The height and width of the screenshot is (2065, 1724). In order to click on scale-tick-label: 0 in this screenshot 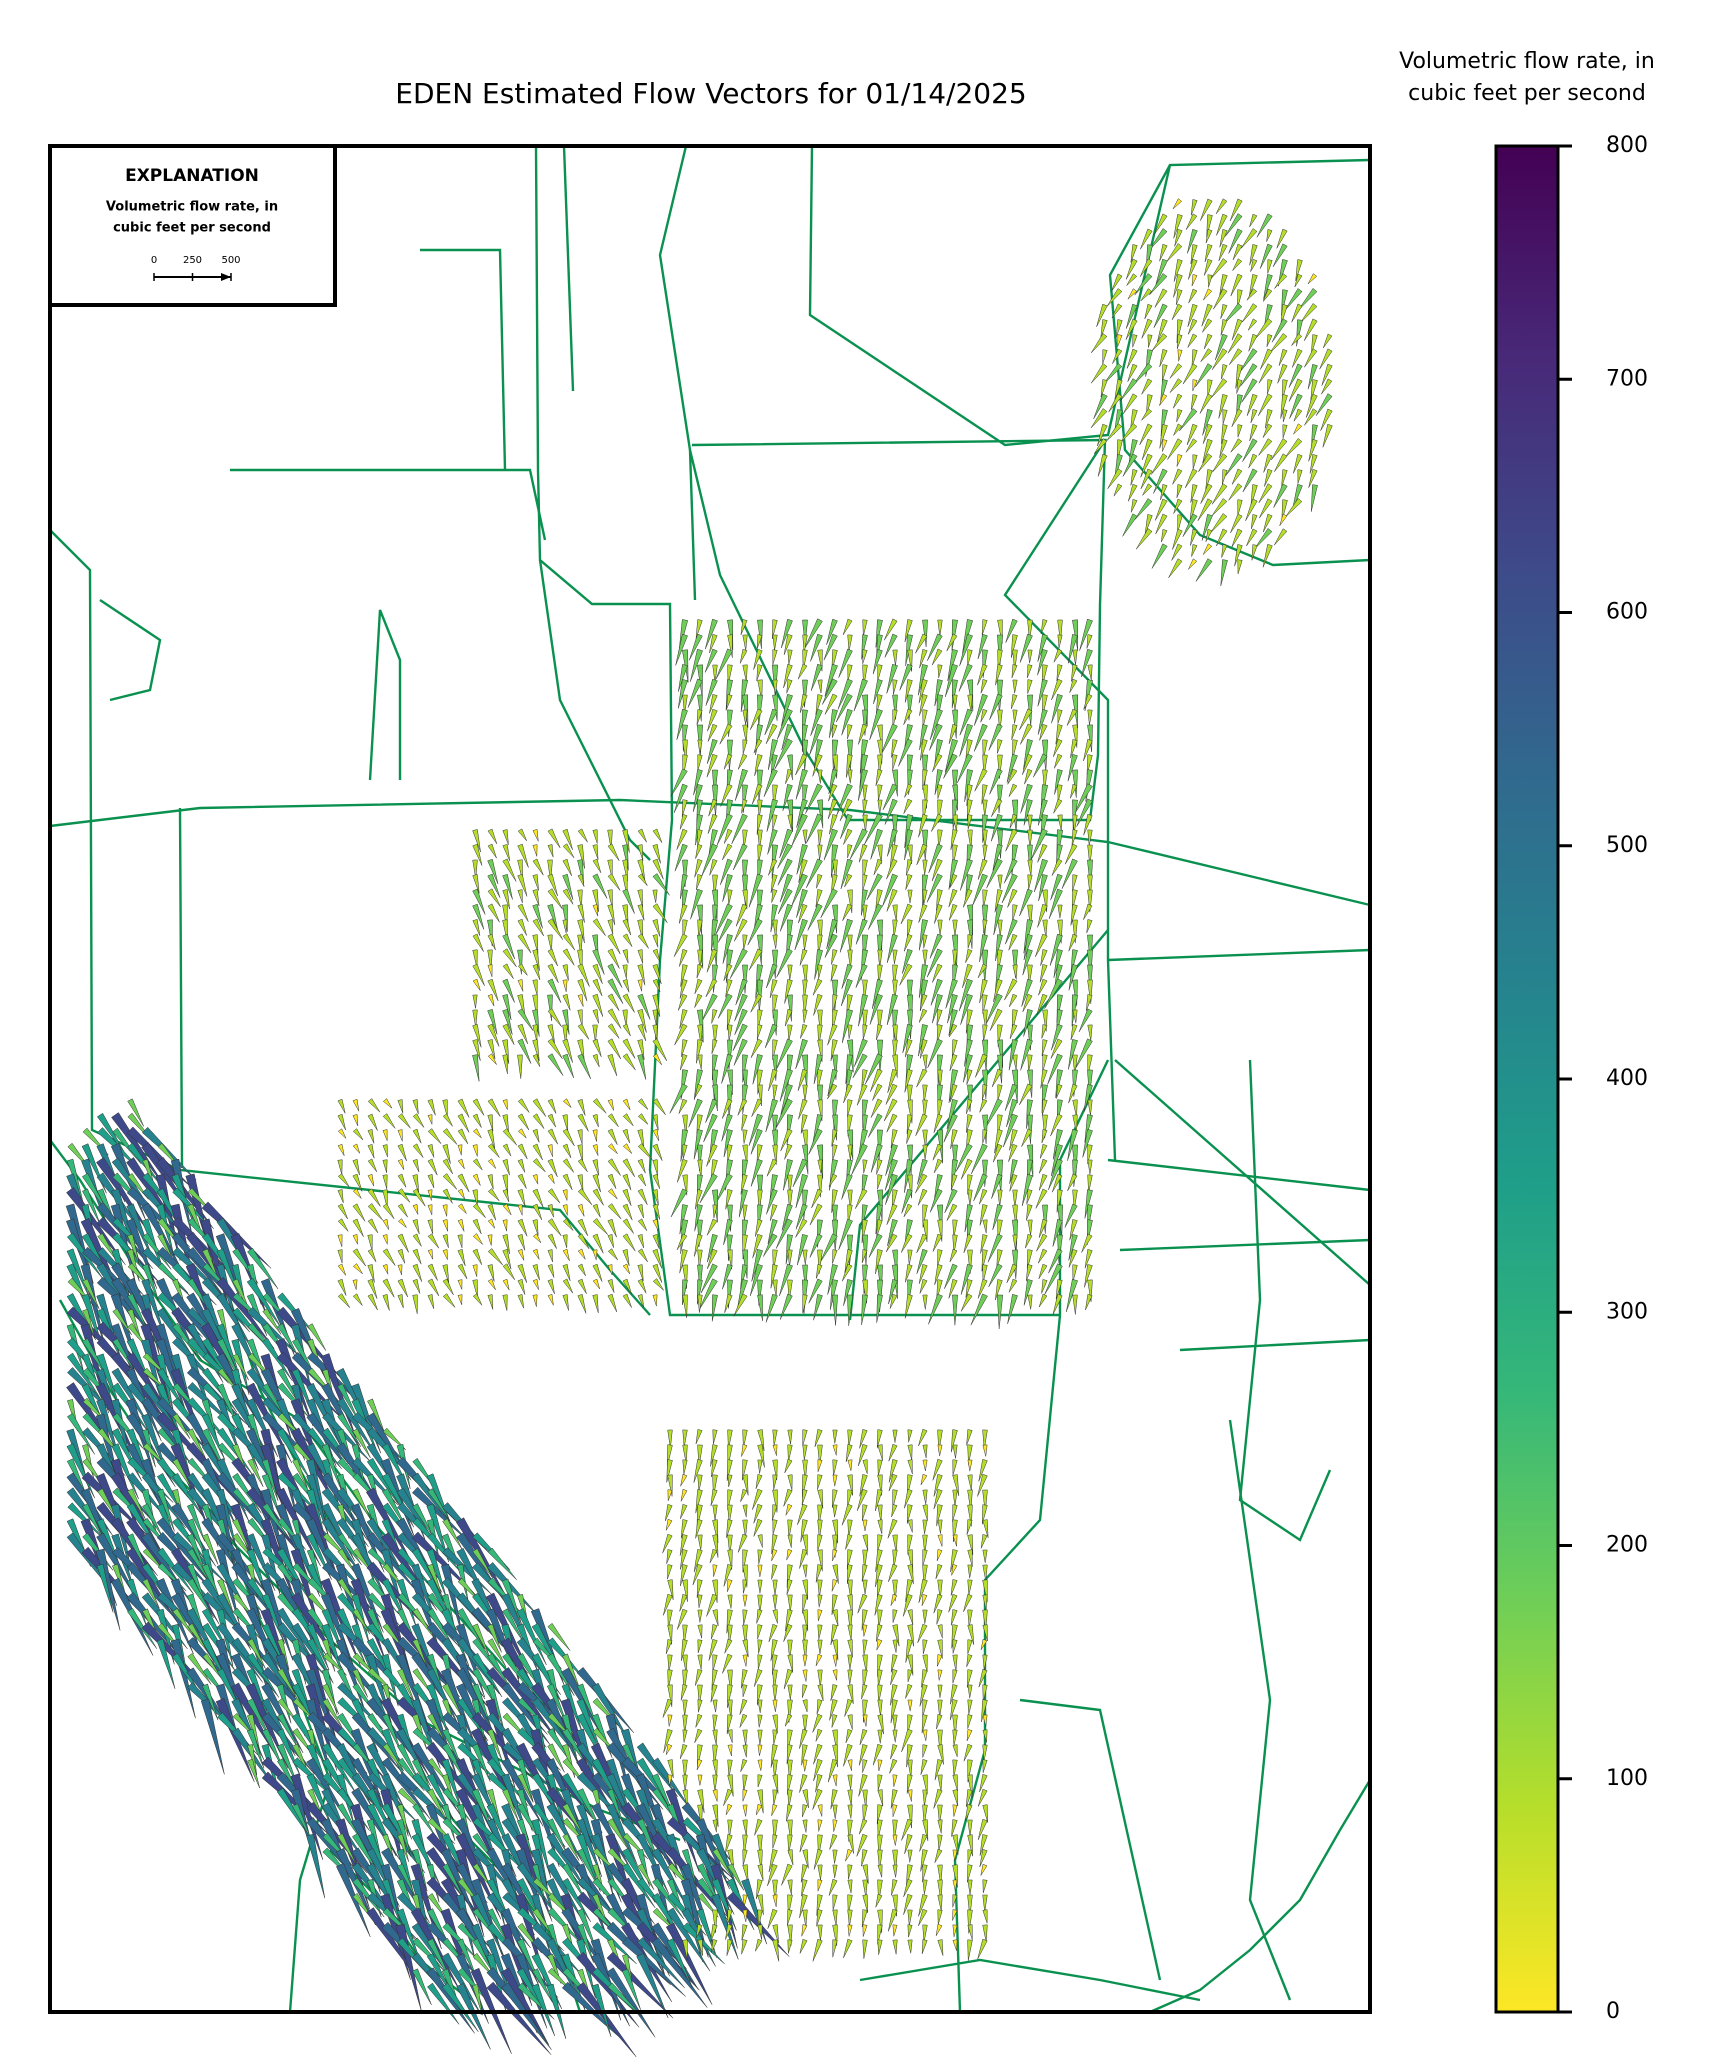, I will do `click(154, 260)`.